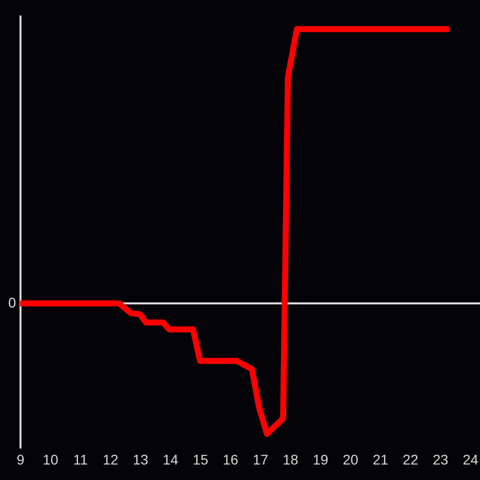  Describe the element at coordinates (350, 460) in the screenshot. I see `x-tick-label: 20` at that location.